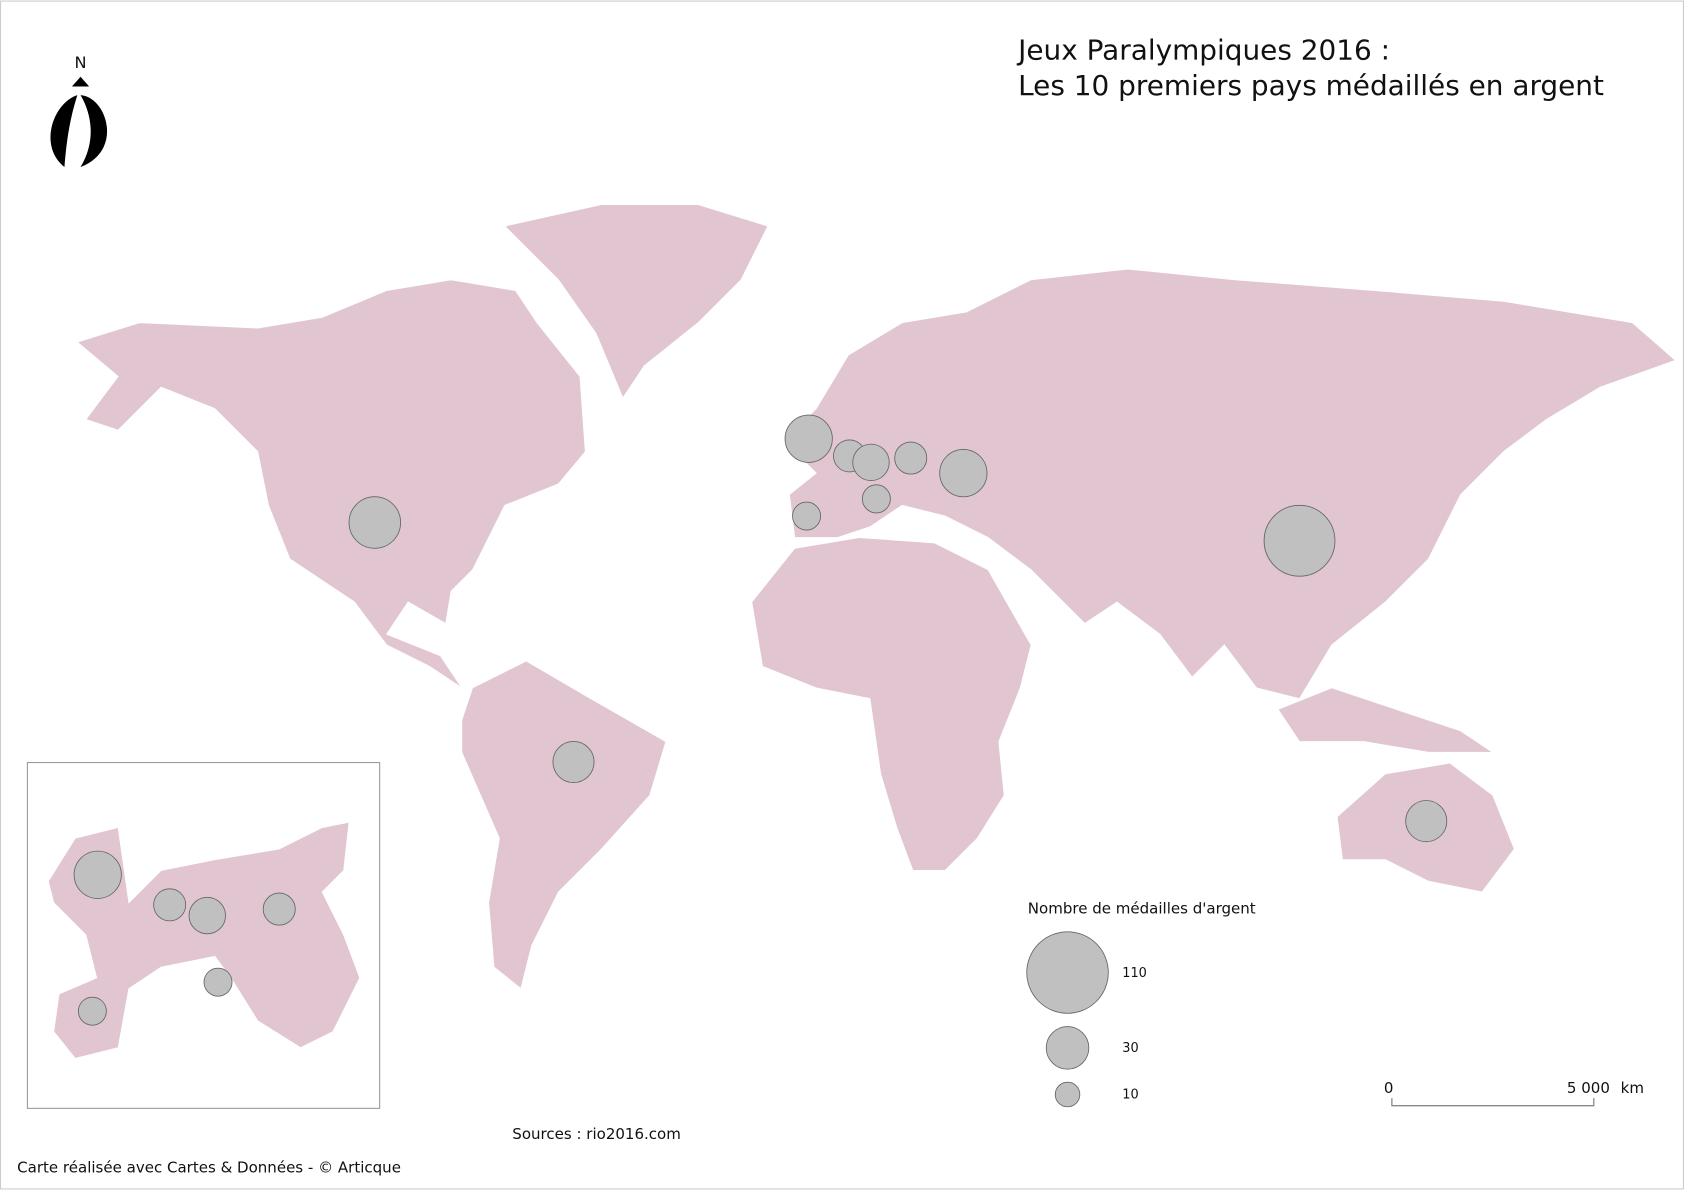 This screenshot has height=1190, width=1684. What do you see at coordinates (204, 940) in the screenshot?
I see `inset-map` at bounding box center [204, 940].